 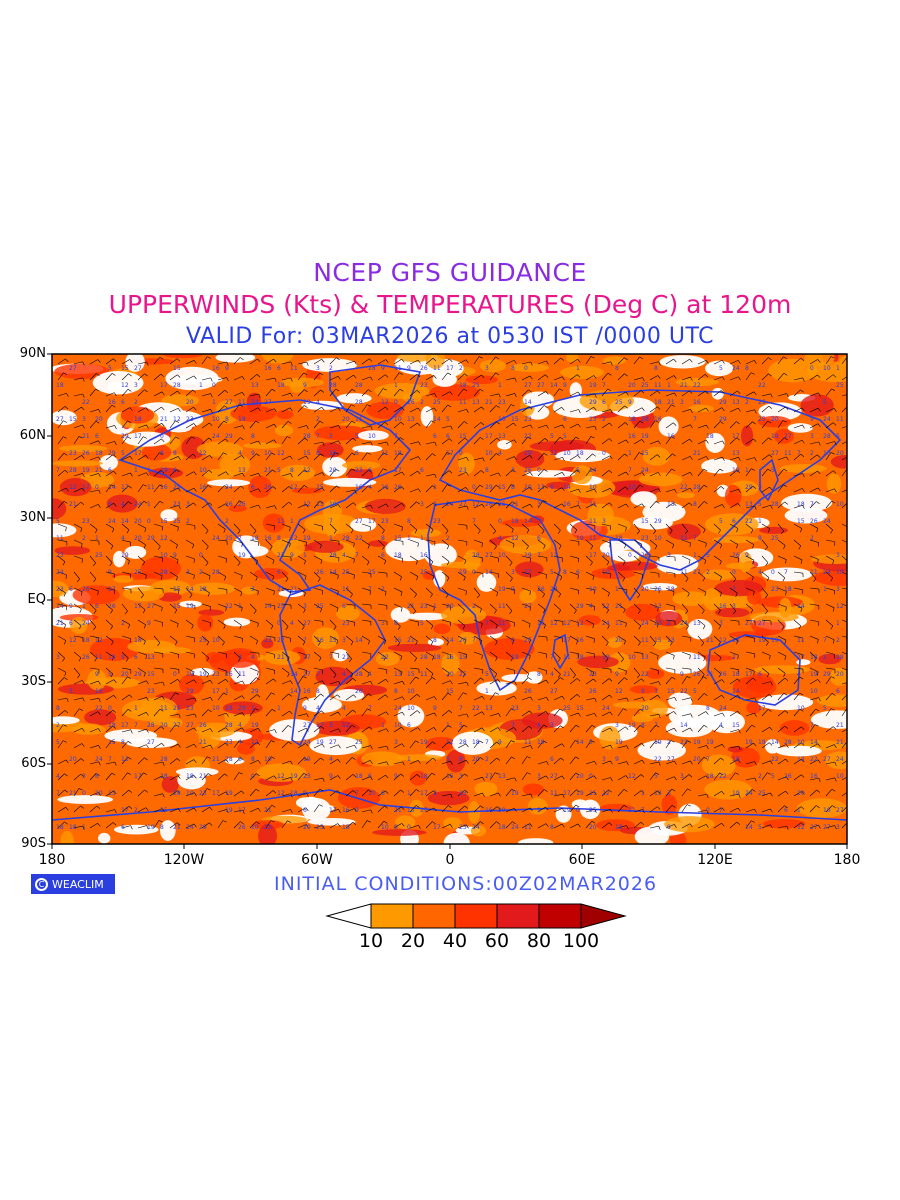 I want to click on temperature-mark: 15, so click(x=580, y=708).